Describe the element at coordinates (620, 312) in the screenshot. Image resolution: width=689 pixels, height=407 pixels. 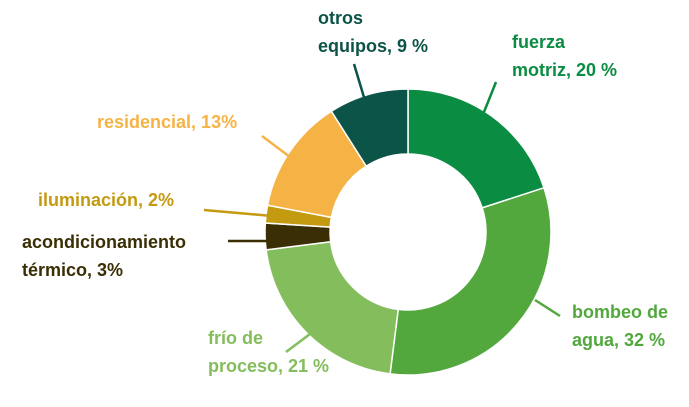
I see `label-line: bombeo de` at that location.